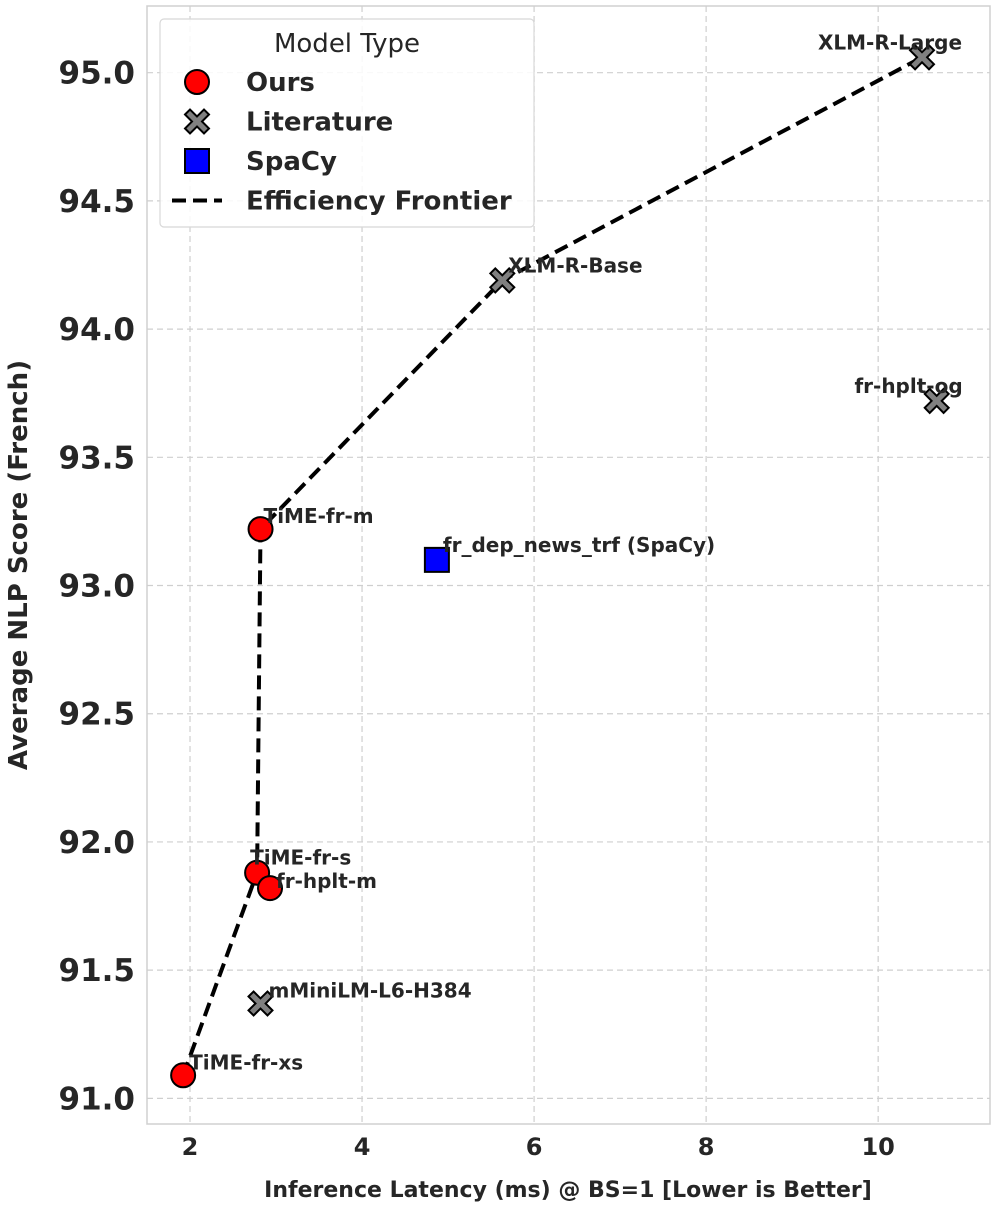 This screenshot has height=1208, width=997. I want to click on label-xlm-r-large: XLM-R-Large, so click(890, 42).